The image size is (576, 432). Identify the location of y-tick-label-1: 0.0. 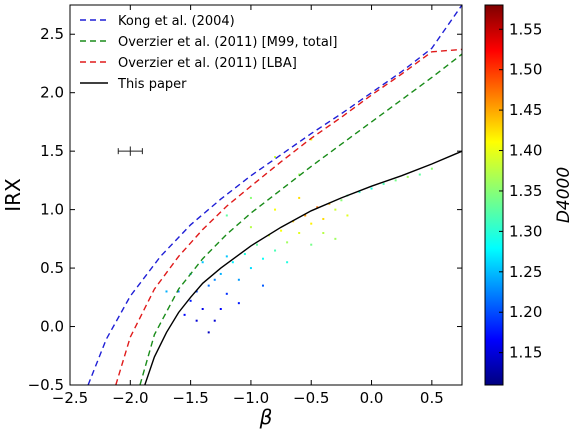
(52, 327).